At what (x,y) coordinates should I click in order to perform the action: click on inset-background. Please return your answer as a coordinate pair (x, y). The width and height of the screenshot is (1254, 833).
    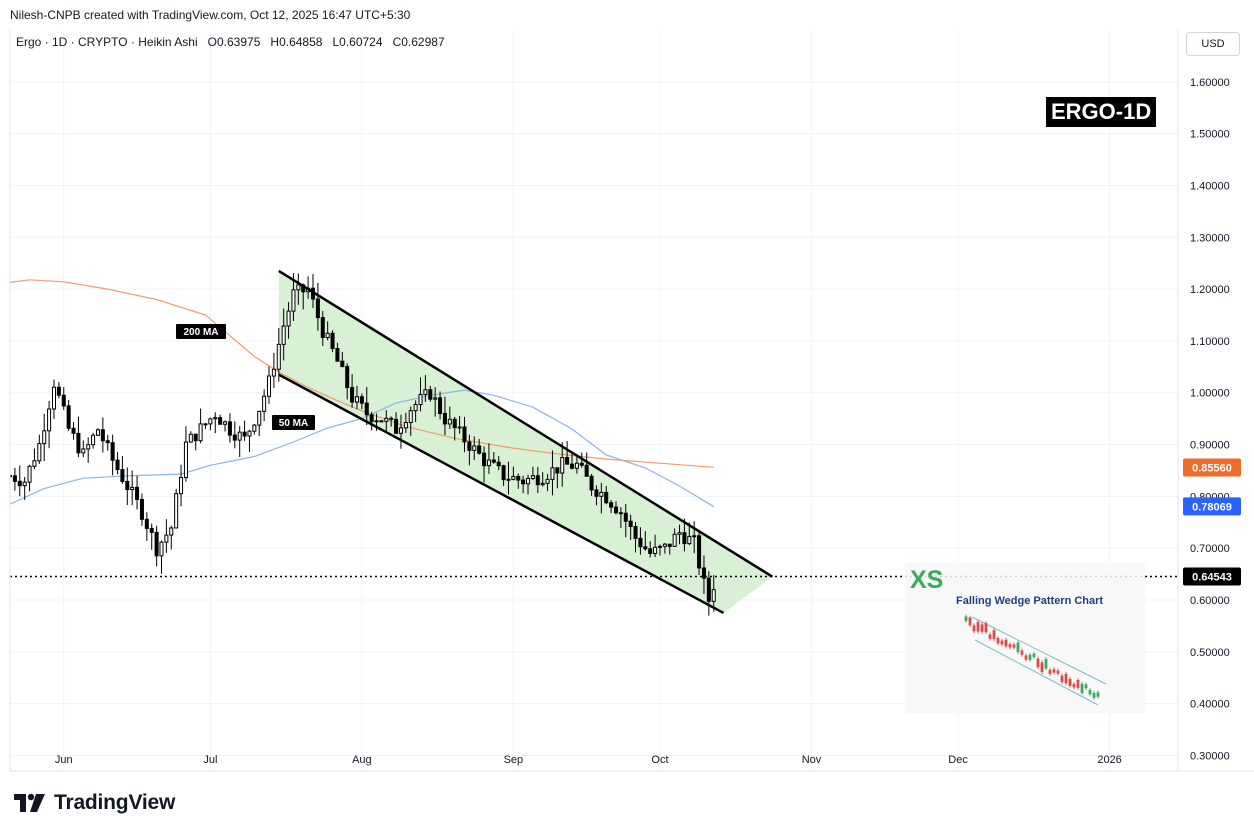
    Looking at the image, I should click on (1025, 638).